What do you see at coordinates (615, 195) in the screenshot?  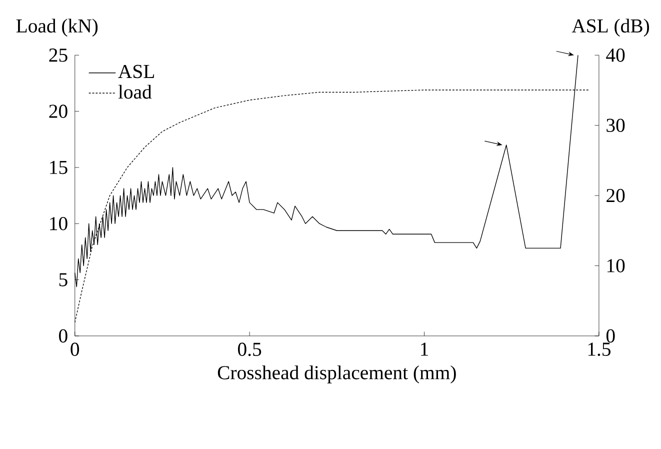 I see `y2-tick-label: 20` at bounding box center [615, 195].